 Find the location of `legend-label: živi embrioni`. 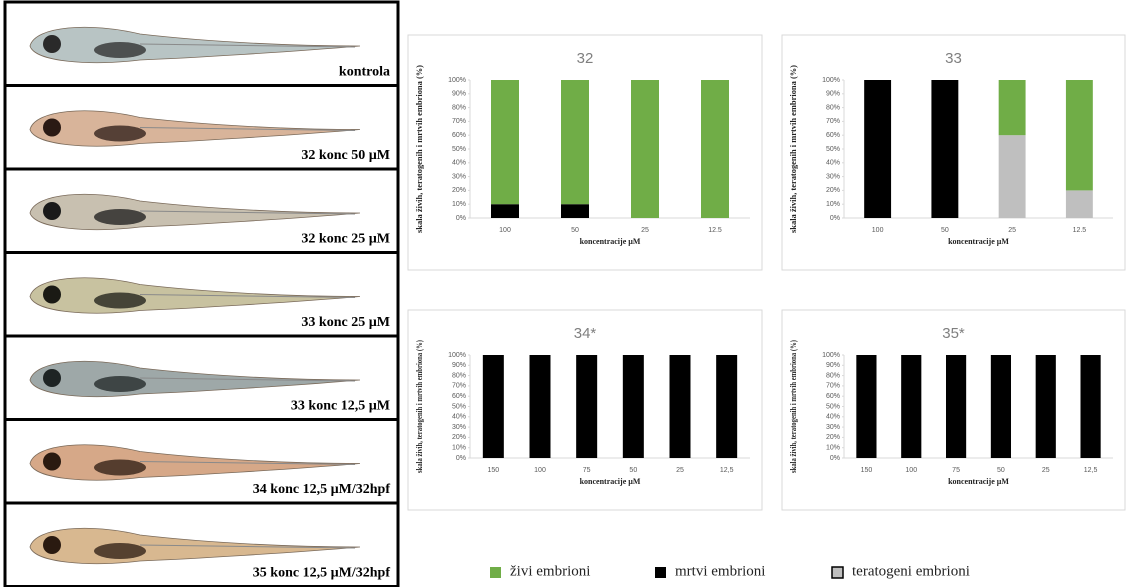

legend-label: živi embrioni is located at coordinates (550, 571).